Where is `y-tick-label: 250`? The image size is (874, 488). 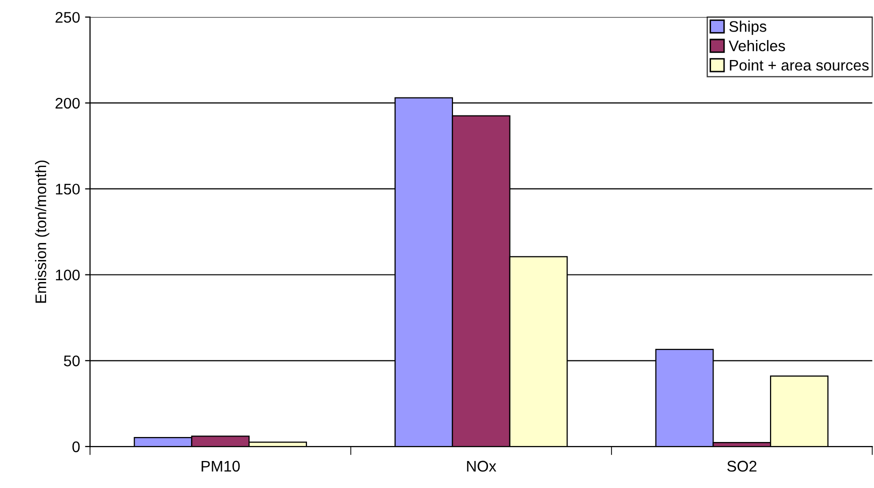 y-tick-label: 250 is located at coordinates (68, 17).